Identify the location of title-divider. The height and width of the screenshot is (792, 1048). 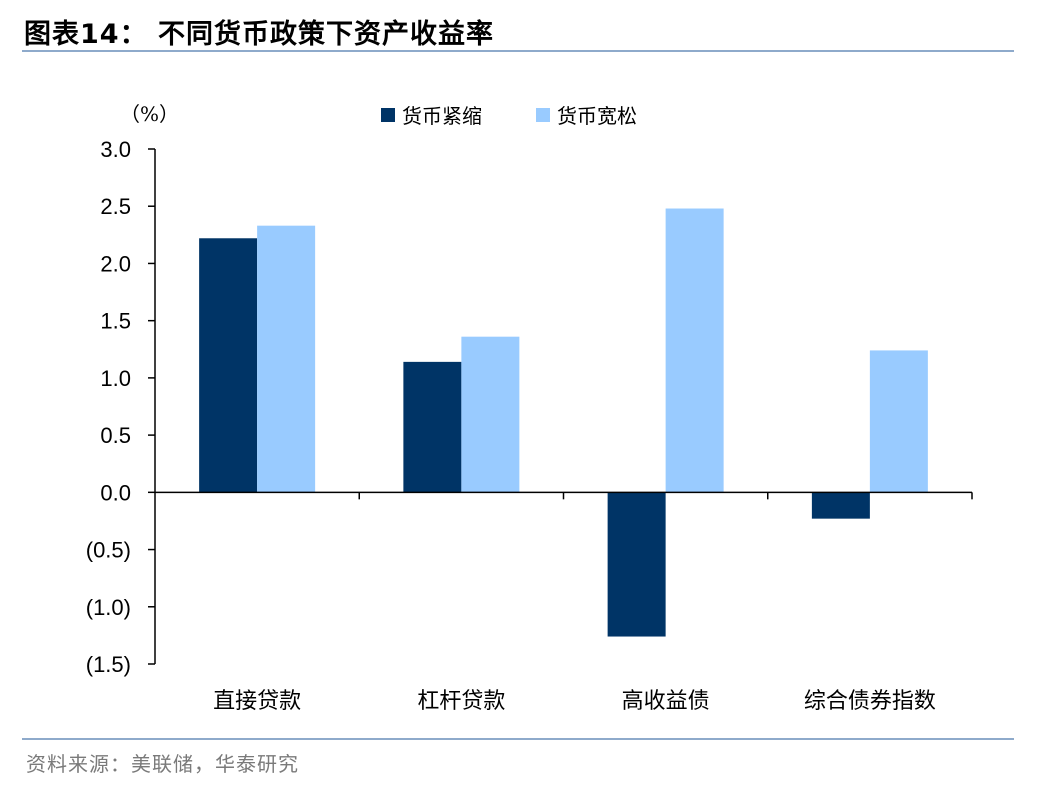
(518, 51).